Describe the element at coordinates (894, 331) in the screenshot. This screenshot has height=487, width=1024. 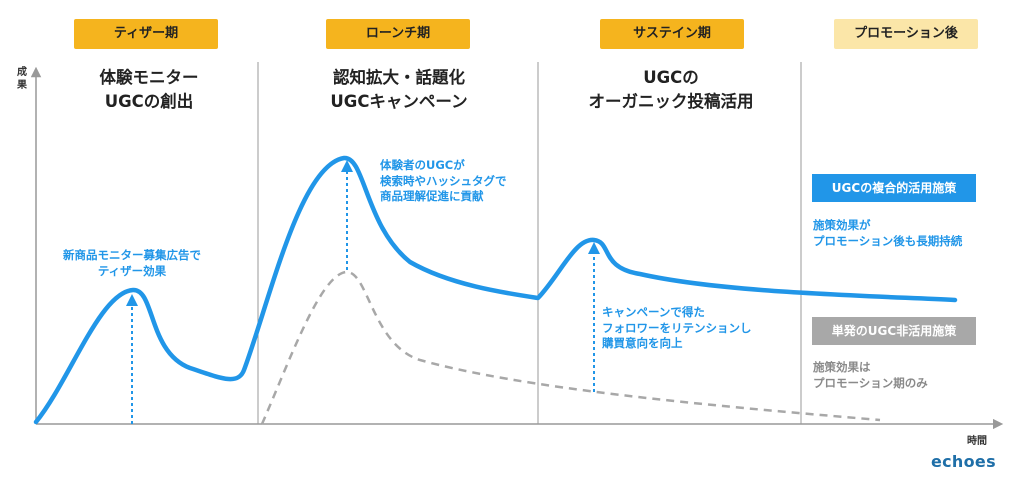
I see `legend-without-ugc: 単発のUGC非活用施策` at that location.